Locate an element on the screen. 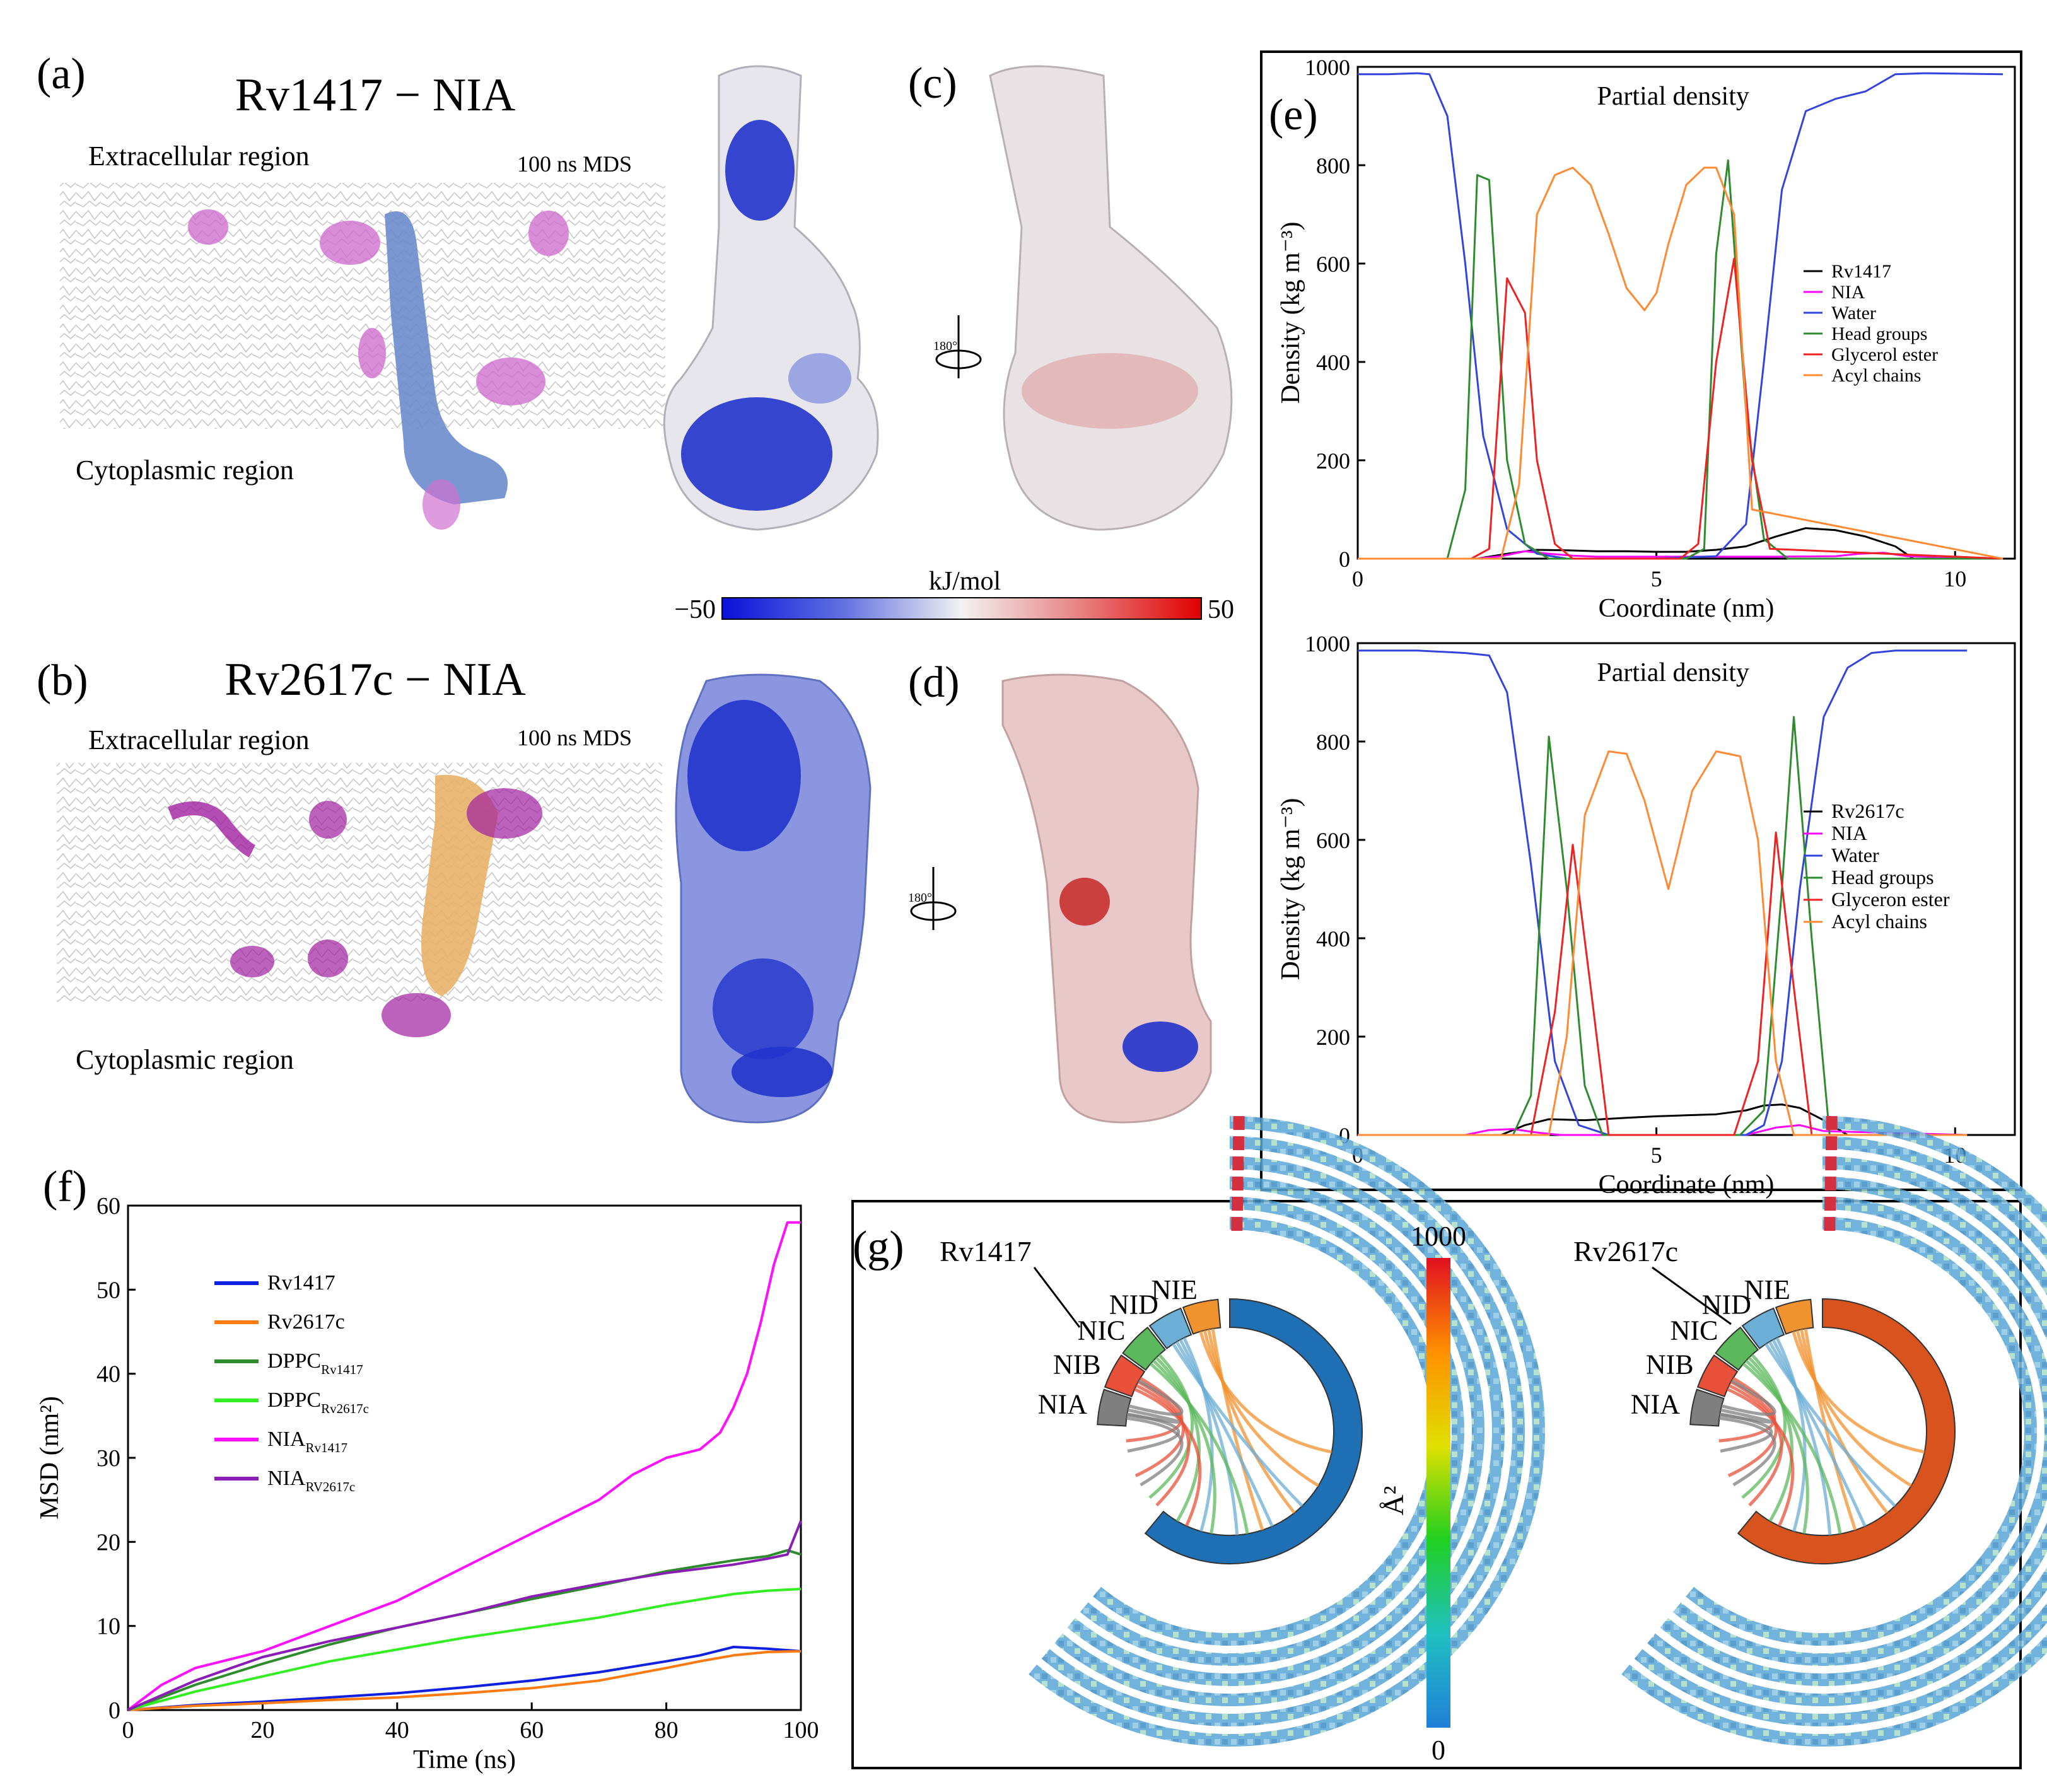 This screenshot has height=1792, width=2047. area-colorbar-unit: Å² is located at coordinates (1393, 1500).